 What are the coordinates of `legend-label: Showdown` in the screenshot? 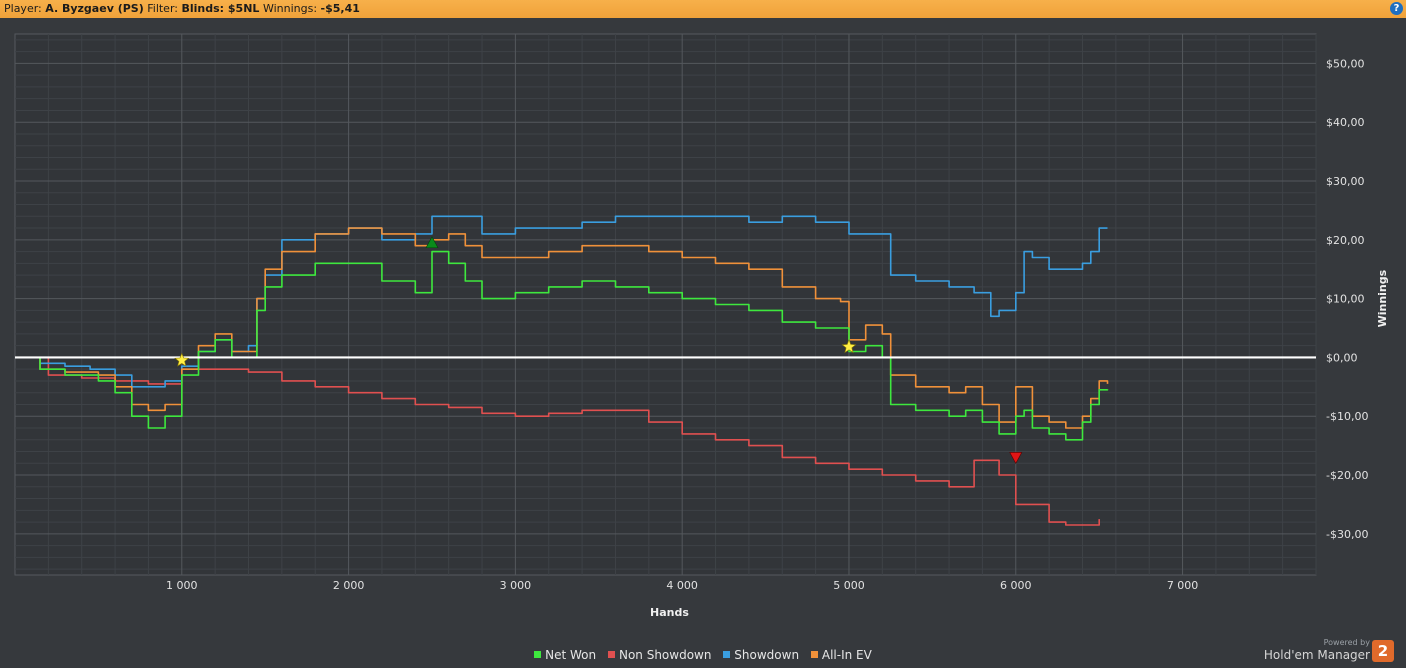 It's located at (767, 655).